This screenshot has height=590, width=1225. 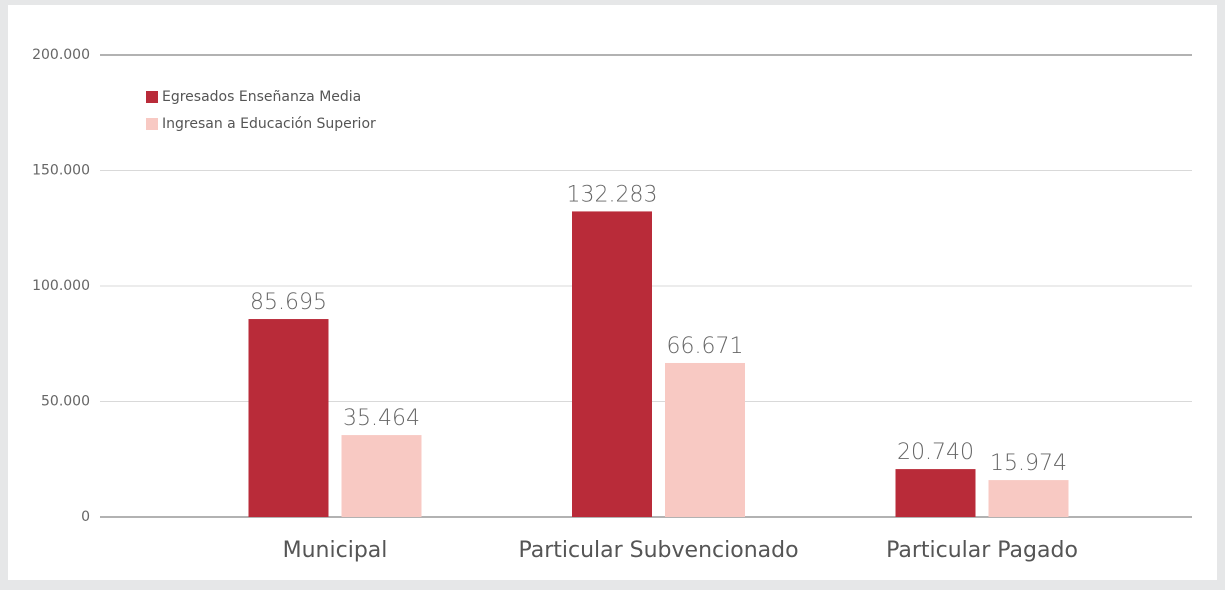 I want to click on y-tick-label: 100.000, so click(x=61, y=286).